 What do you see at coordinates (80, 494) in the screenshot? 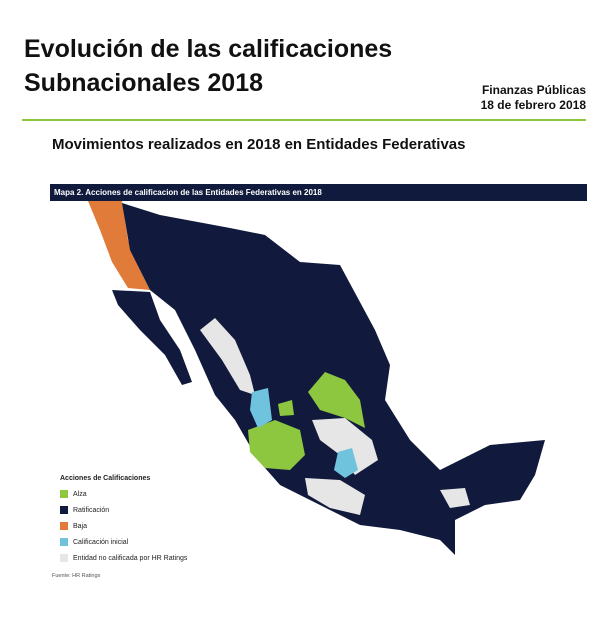
I see `legend-label: Alza` at bounding box center [80, 494].